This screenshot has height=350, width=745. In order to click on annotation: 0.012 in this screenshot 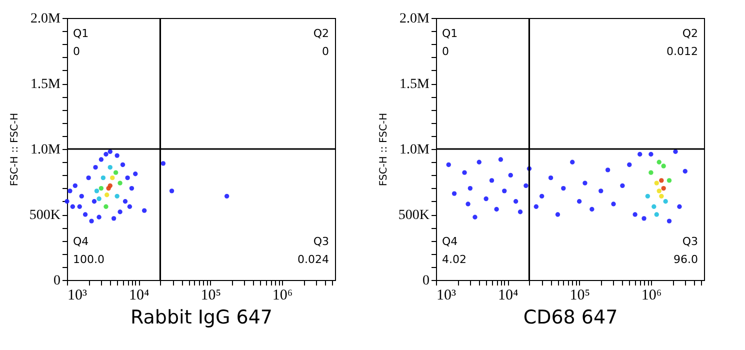, I will do `click(682, 51)`.